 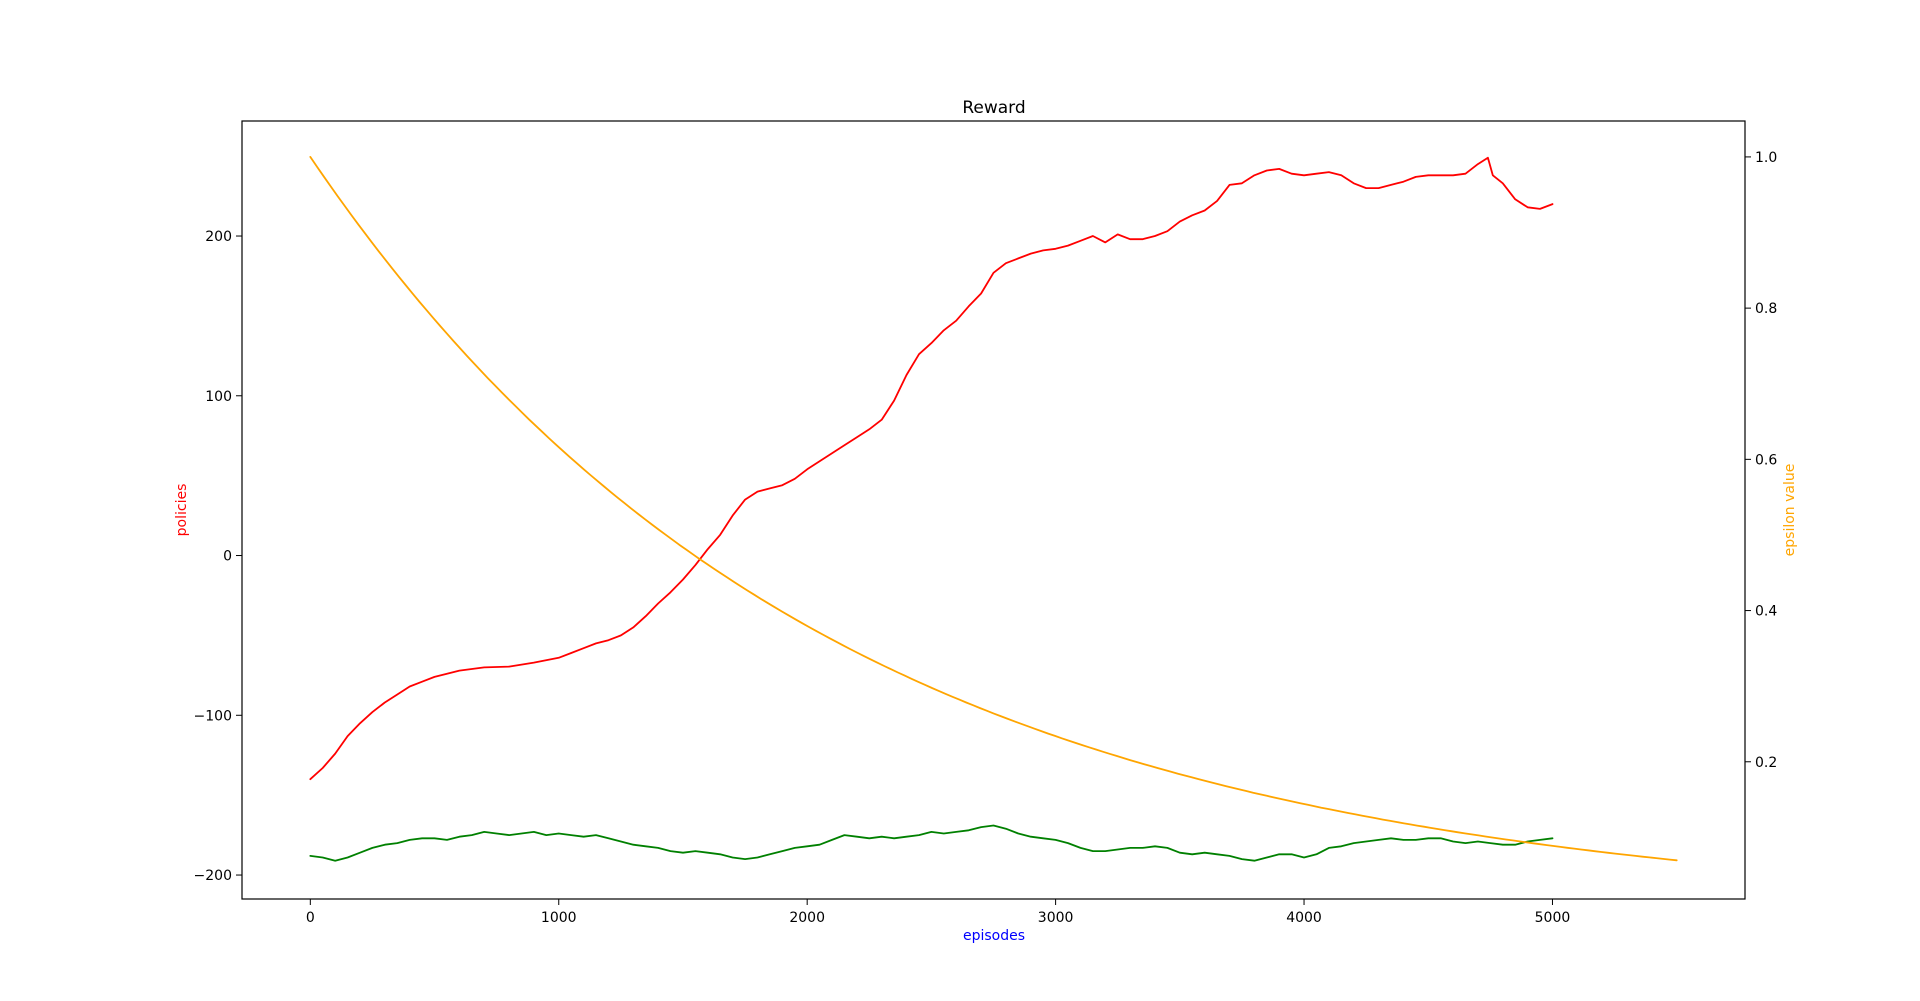 I want to click on x-tick-label: 0, so click(x=310, y=918).